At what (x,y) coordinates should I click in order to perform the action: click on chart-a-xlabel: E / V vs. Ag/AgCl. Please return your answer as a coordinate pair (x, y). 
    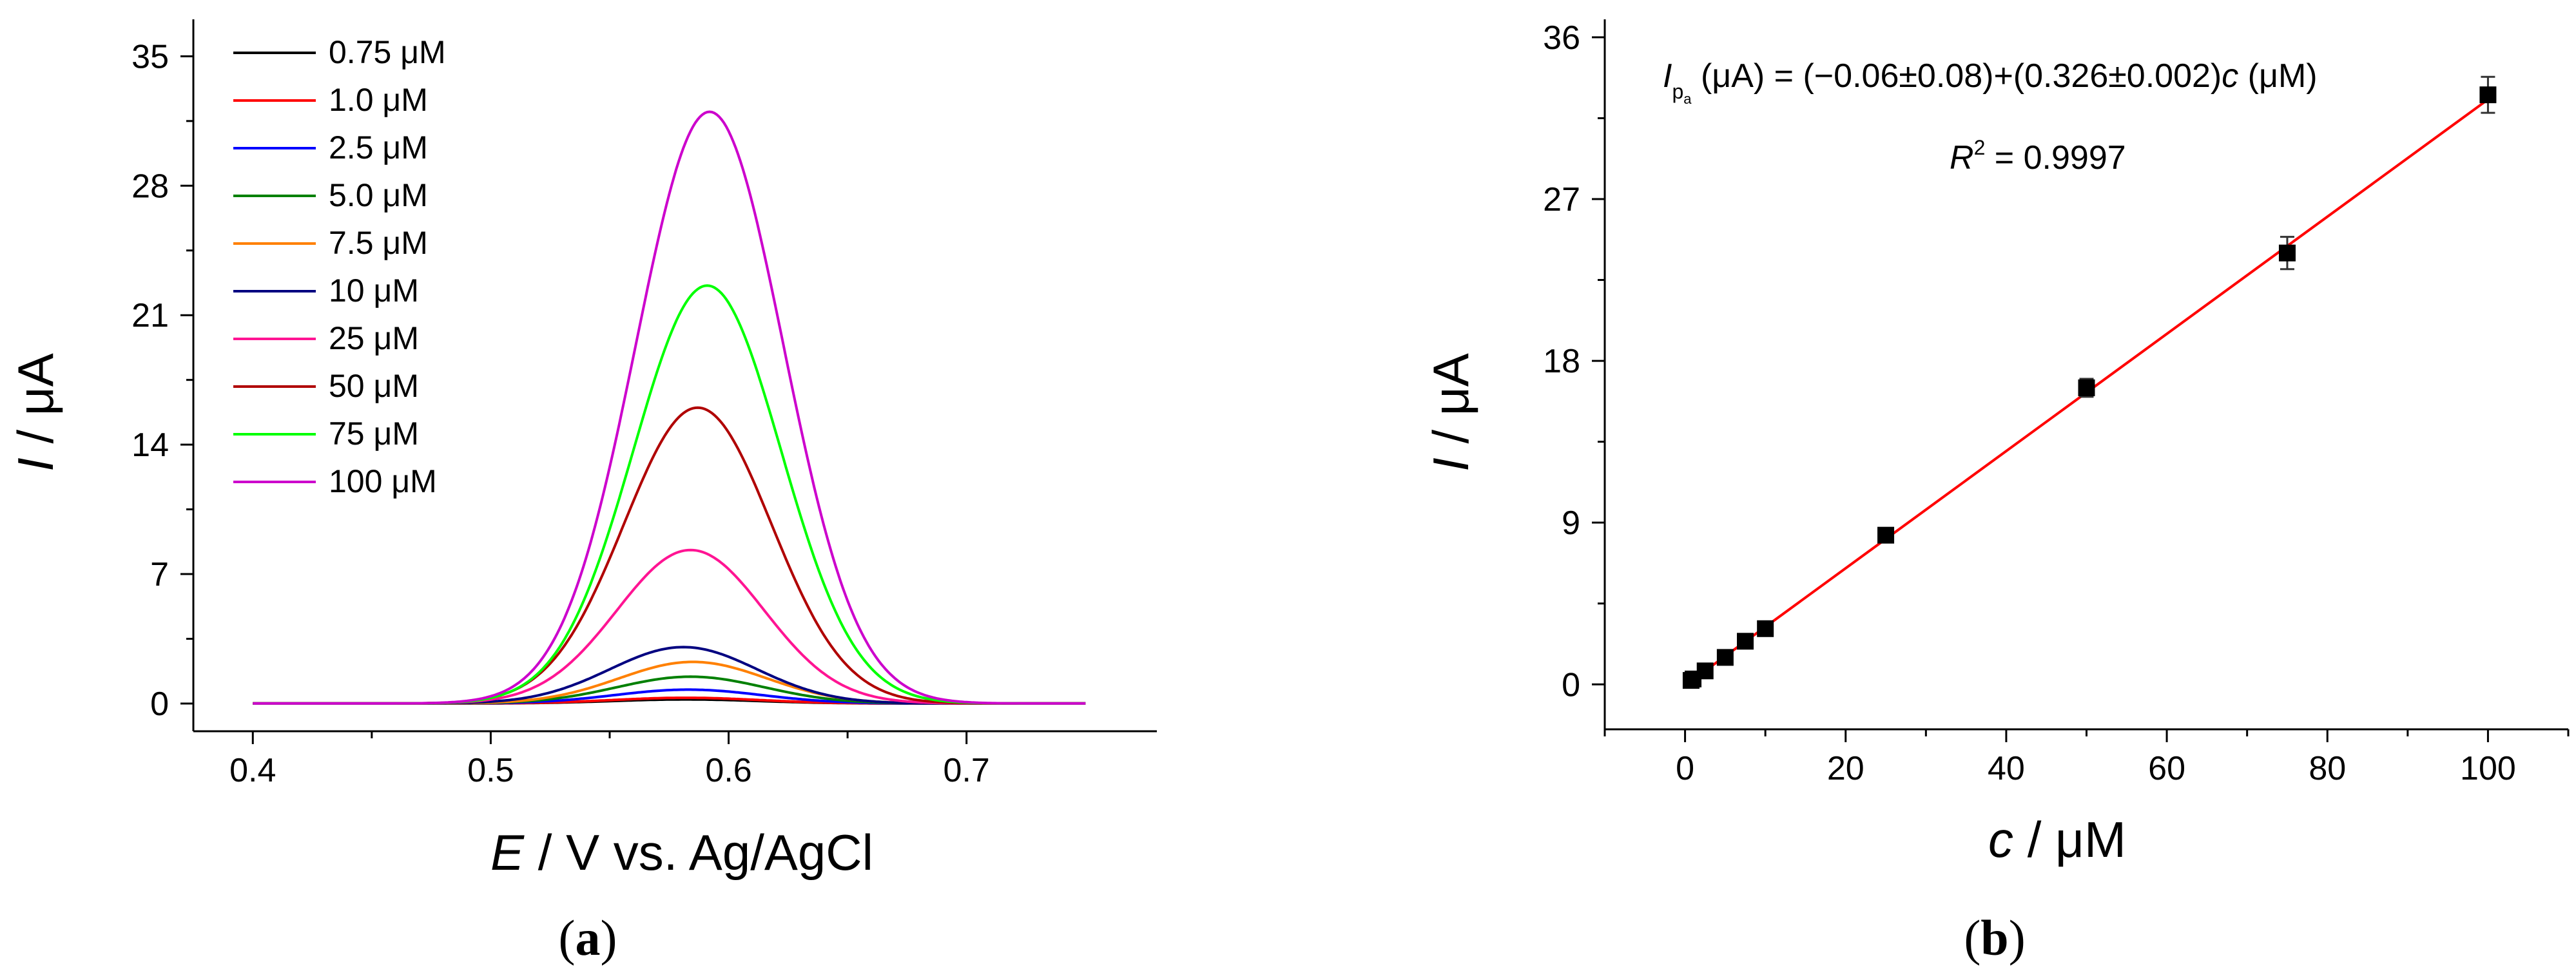
    Looking at the image, I should click on (681, 852).